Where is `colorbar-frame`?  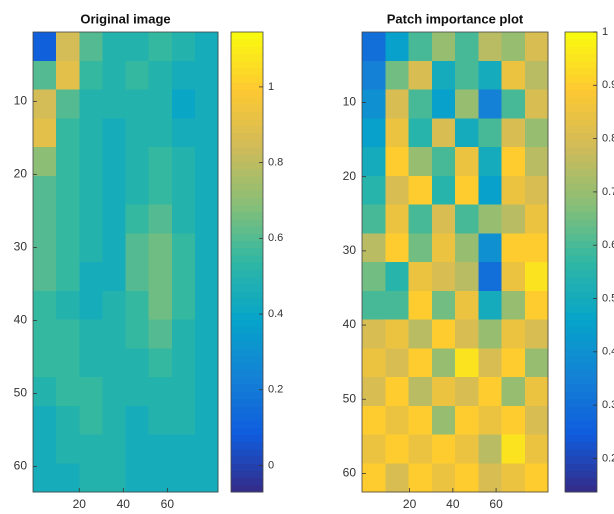
colorbar-frame is located at coordinates (581, 262).